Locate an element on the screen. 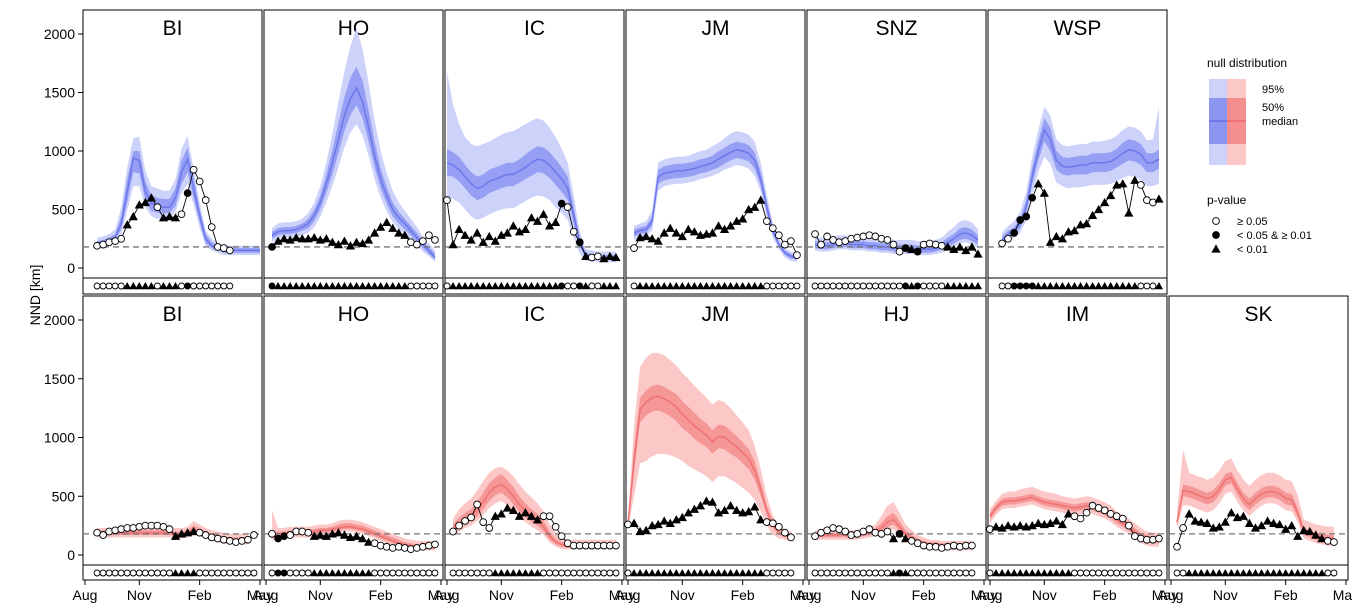  legend-label-95: 95% is located at coordinates (1273, 90).